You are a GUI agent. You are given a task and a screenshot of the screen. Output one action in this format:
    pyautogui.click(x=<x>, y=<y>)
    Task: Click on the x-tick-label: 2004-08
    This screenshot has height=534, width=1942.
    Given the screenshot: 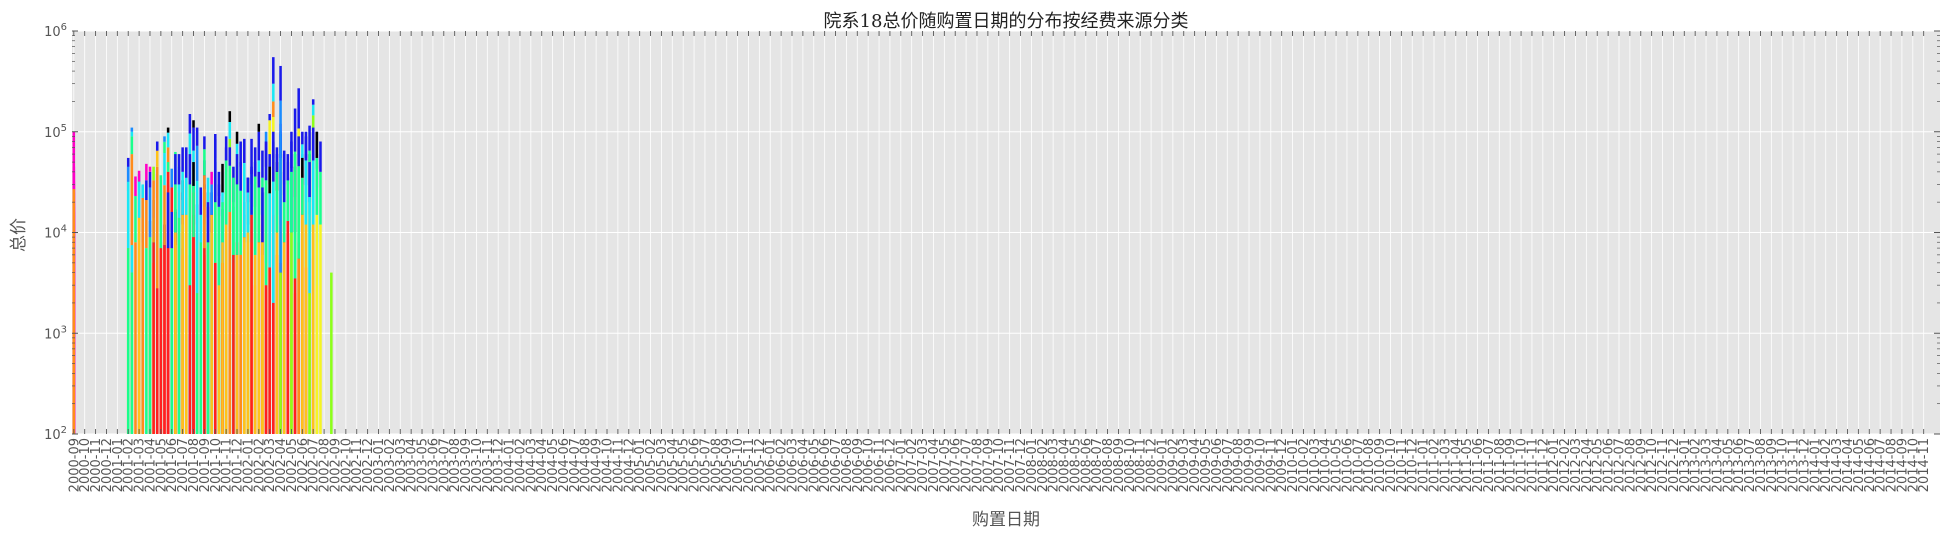 What is the action you would take?
    pyautogui.click(x=586, y=465)
    